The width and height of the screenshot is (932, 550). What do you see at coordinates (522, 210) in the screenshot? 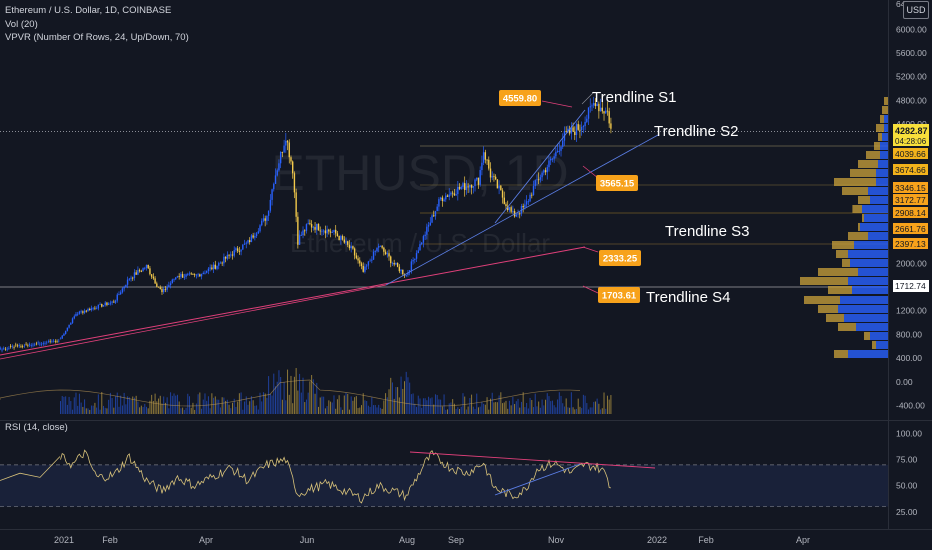
I see `trendline-s2` at bounding box center [522, 210].